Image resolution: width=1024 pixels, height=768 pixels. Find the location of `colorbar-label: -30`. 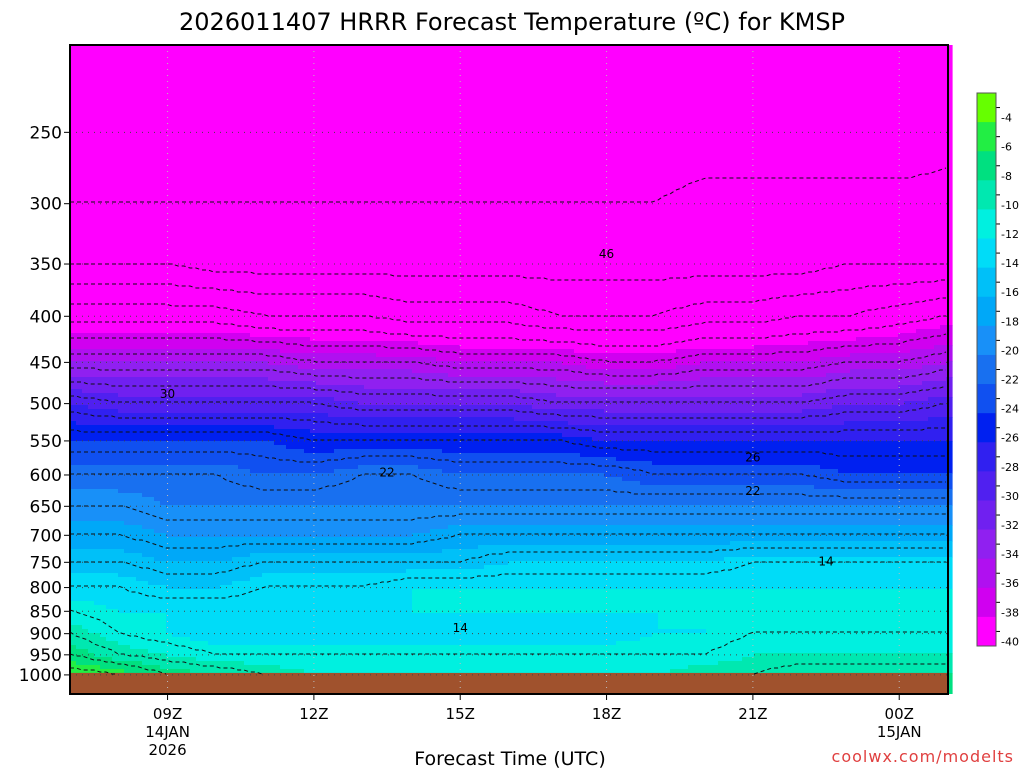

colorbar-label: -30 is located at coordinates (1010, 496).